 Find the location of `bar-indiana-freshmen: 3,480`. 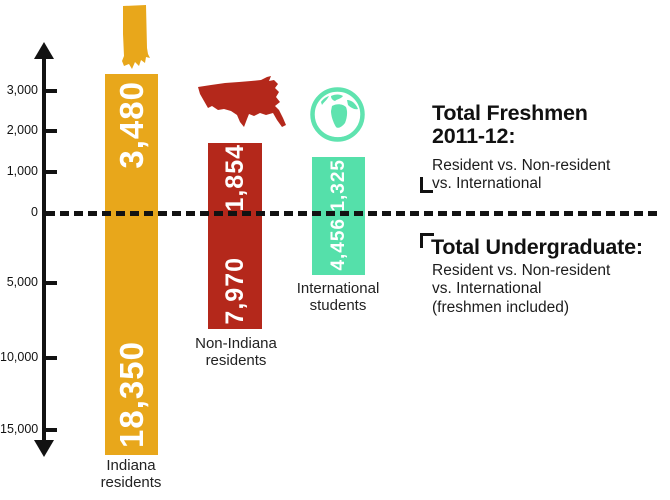

bar-indiana-freshmen: 3,480 is located at coordinates (131, 143).